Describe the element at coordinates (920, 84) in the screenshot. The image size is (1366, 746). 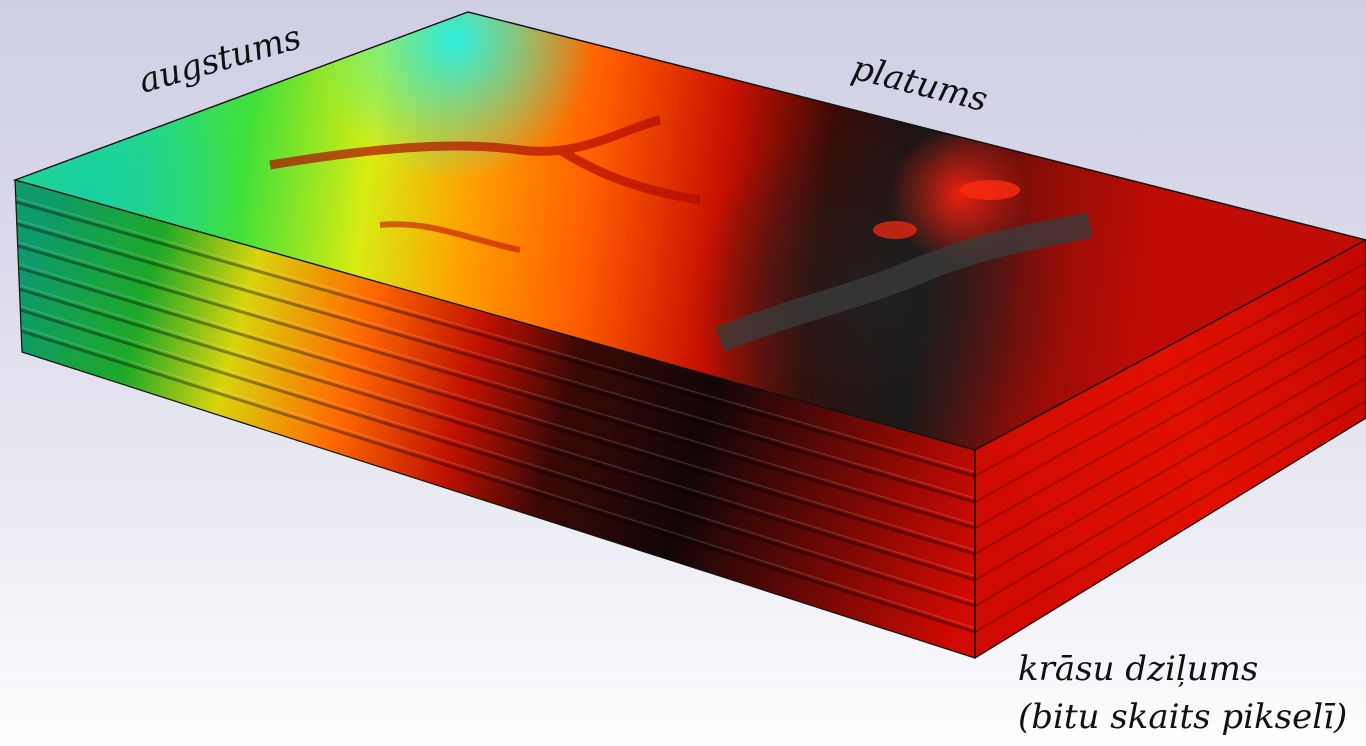
I see `width-axis-label: platums` at that location.